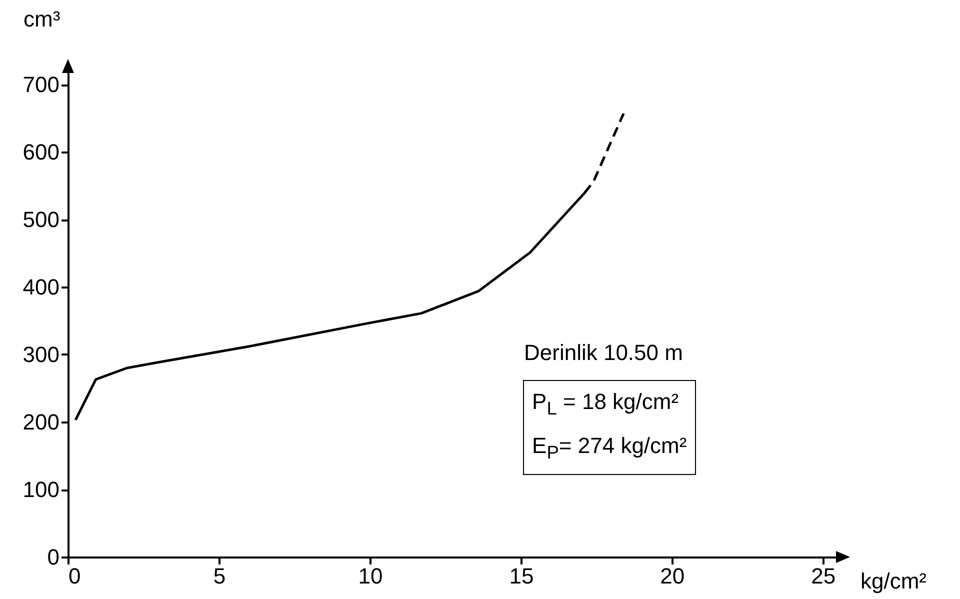  Describe the element at coordinates (603, 353) in the screenshot. I see `annotation: Derinlik 10.50 m` at that location.